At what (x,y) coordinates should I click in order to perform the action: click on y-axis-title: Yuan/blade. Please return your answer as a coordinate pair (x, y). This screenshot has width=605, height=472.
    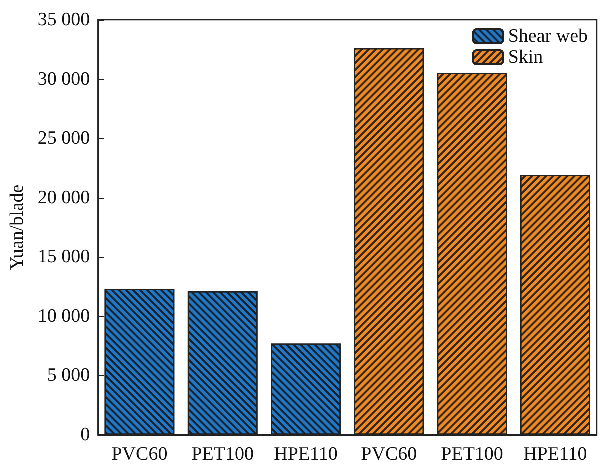
    Looking at the image, I should click on (17, 227).